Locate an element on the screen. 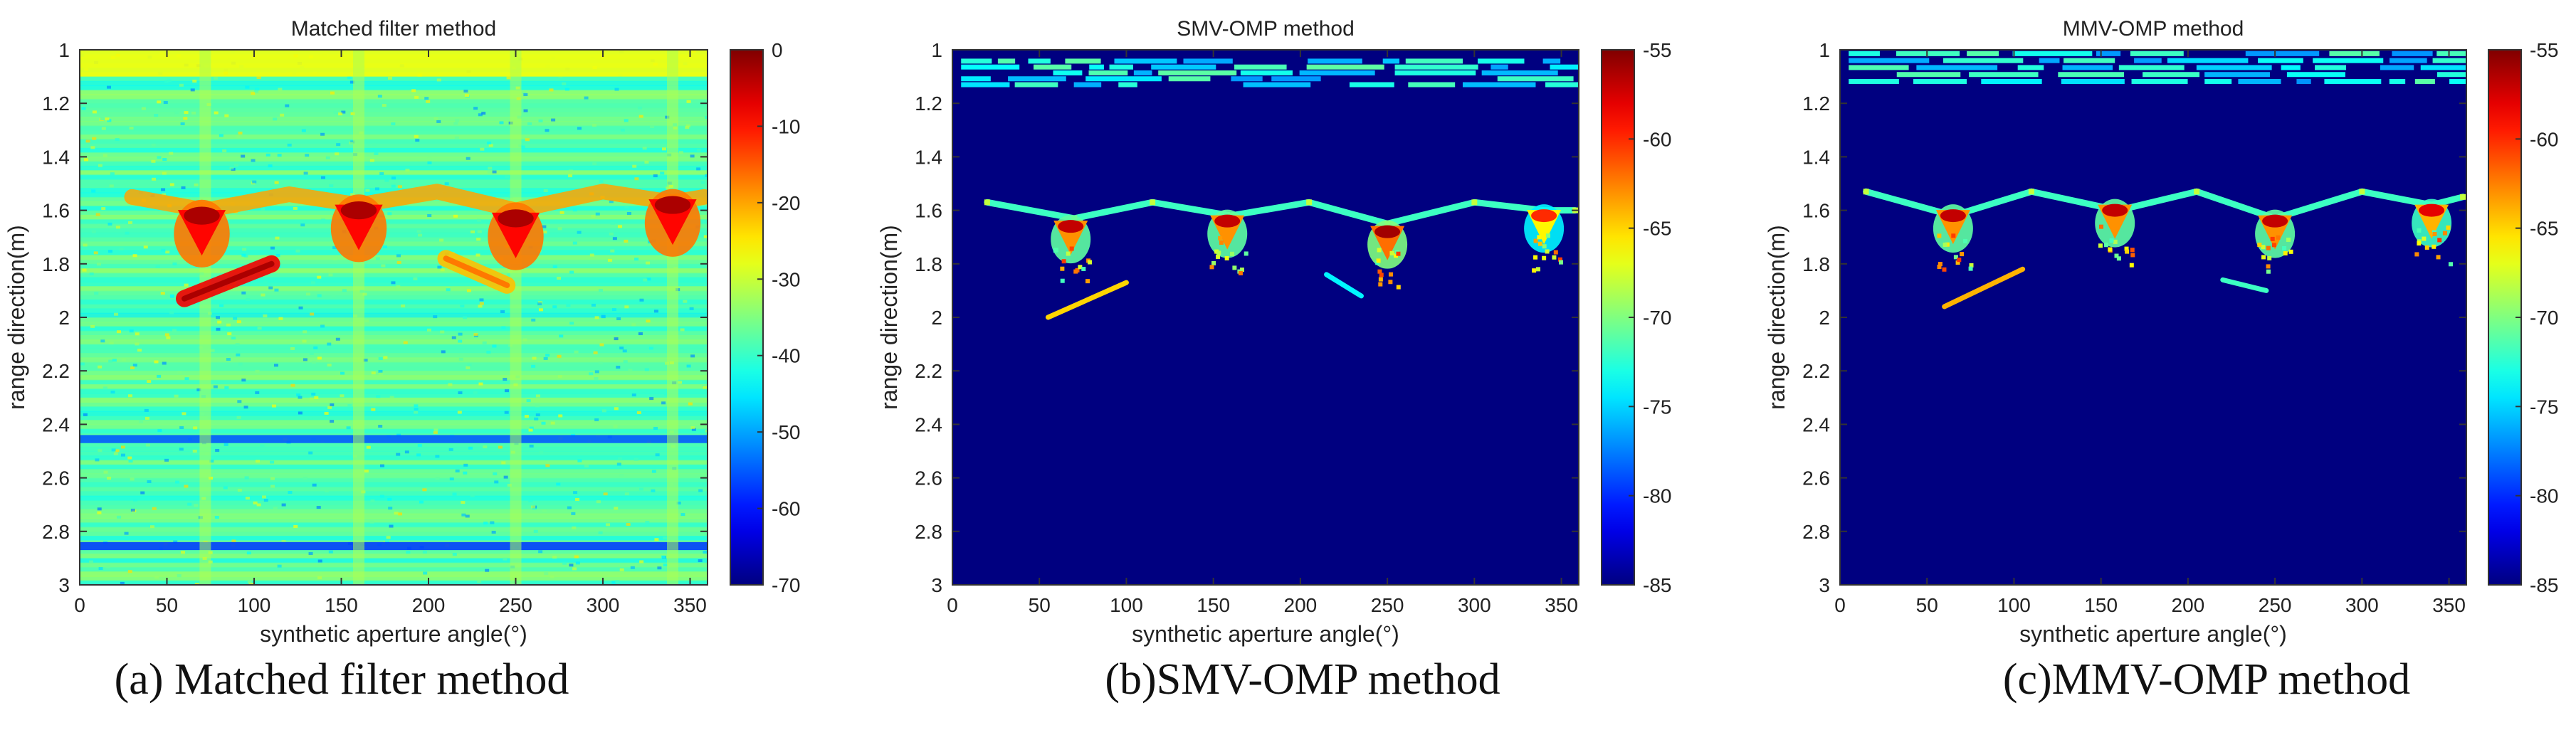  x-tick-label: 50 is located at coordinates (1040, 605).